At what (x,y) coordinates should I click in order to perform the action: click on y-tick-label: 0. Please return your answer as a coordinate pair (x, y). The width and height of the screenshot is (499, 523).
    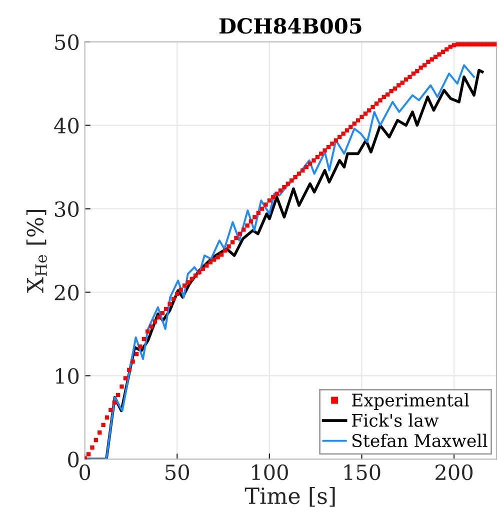
    Looking at the image, I should click on (73, 460).